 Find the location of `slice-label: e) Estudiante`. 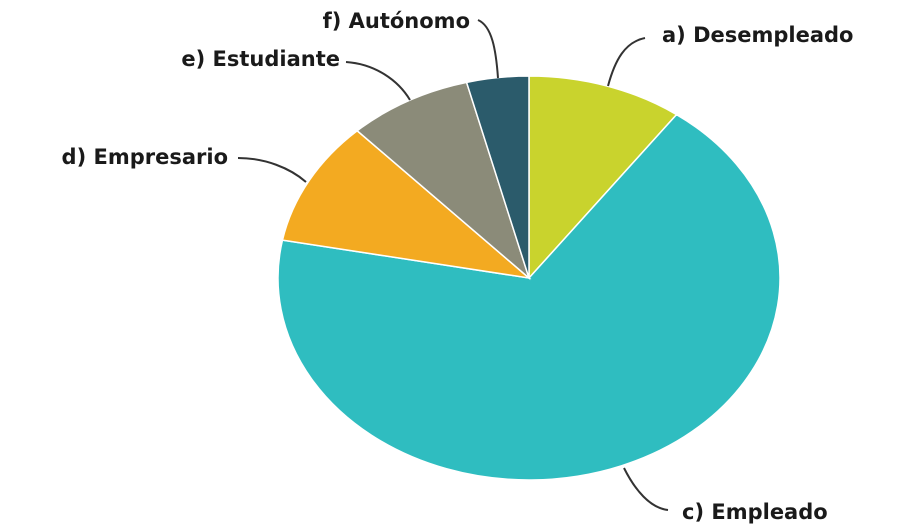

slice-label: e) Estudiante is located at coordinates (260, 59).